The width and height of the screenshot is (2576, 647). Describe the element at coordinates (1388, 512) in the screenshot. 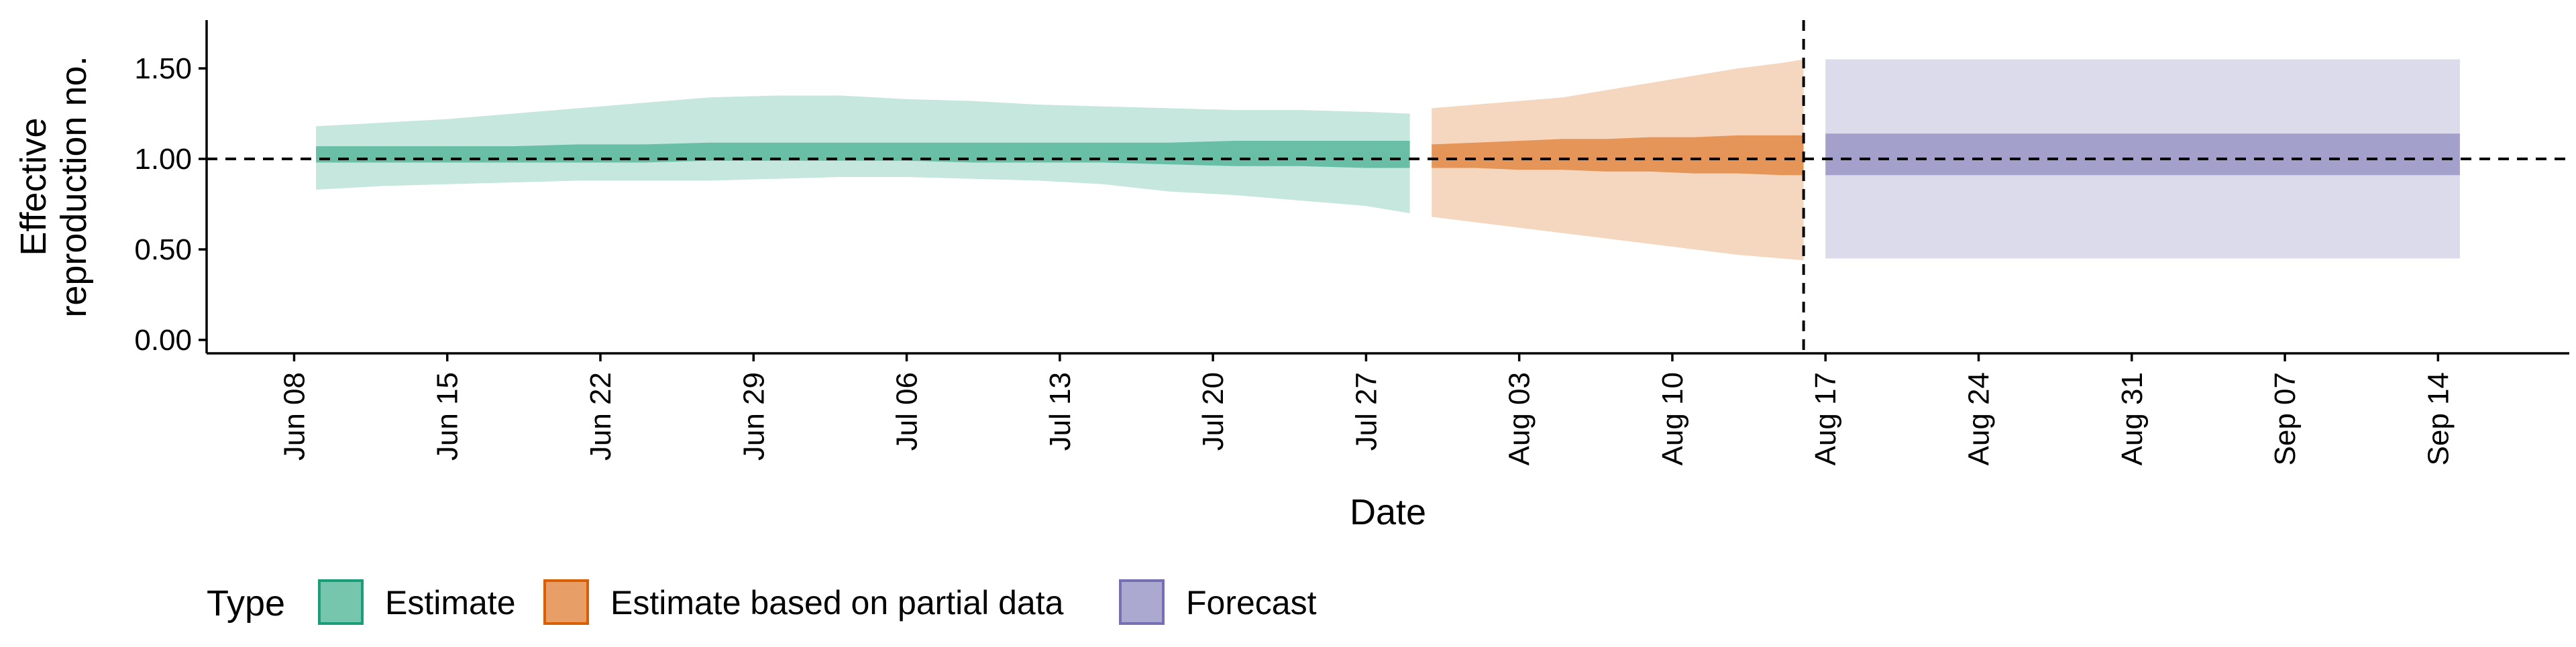

I see `x-axis-title: Date` at that location.